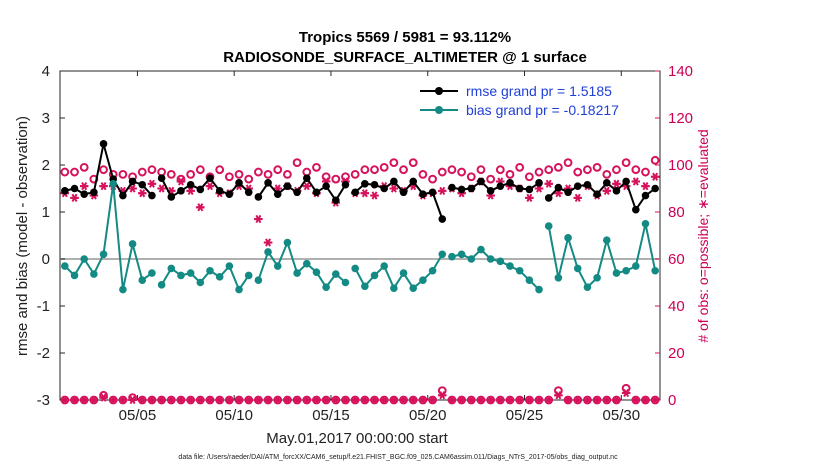  What do you see at coordinates (680, 165) in the screenshot?
I see `y2-tick-label: 100` at bounding box center [680, 165].